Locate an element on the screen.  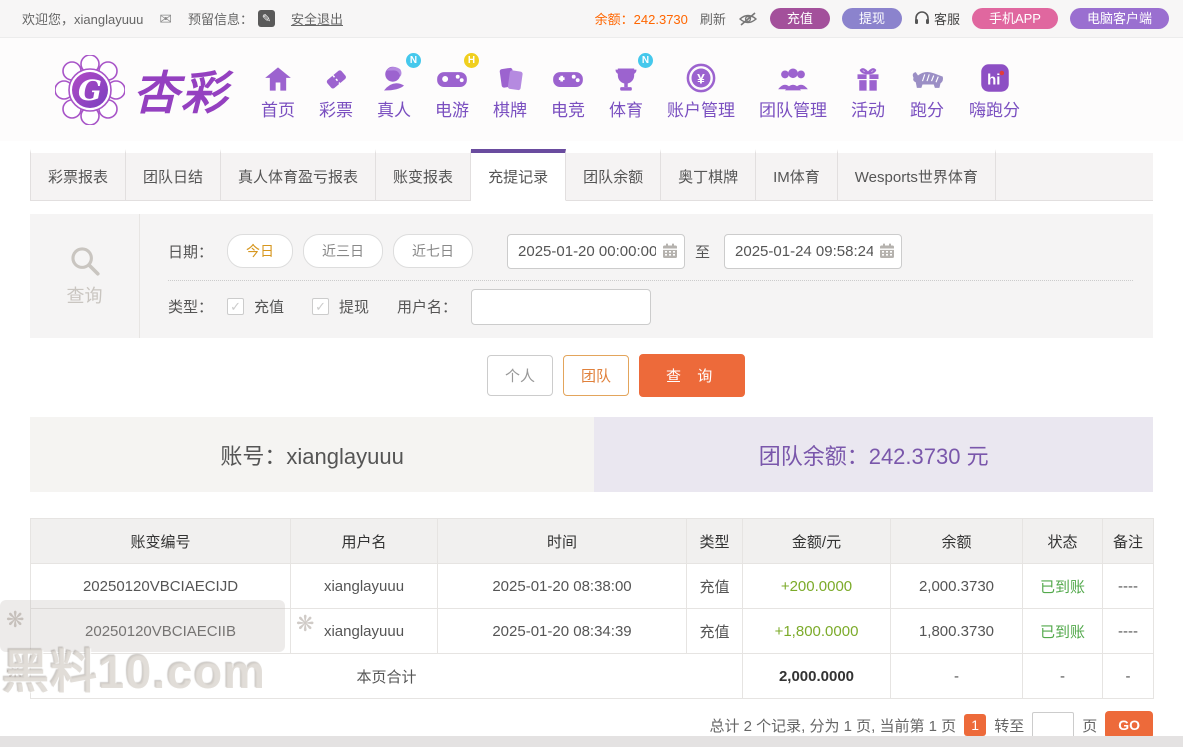
tab-account-change: 账变报表 is located at coordinates (424, 174).